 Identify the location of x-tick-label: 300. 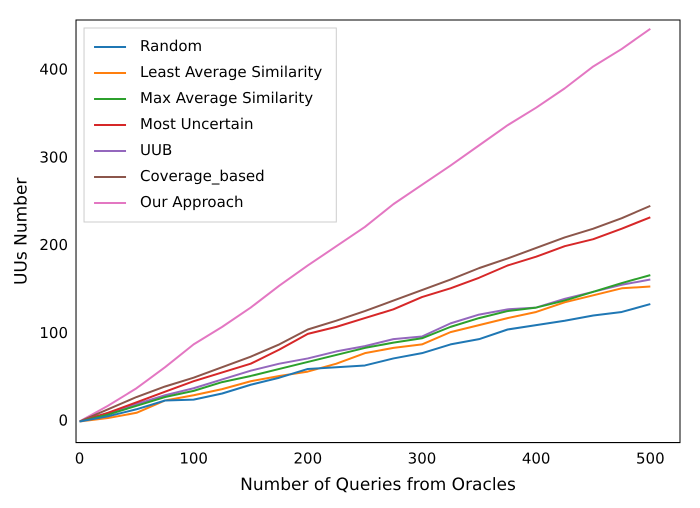
(422, 458).